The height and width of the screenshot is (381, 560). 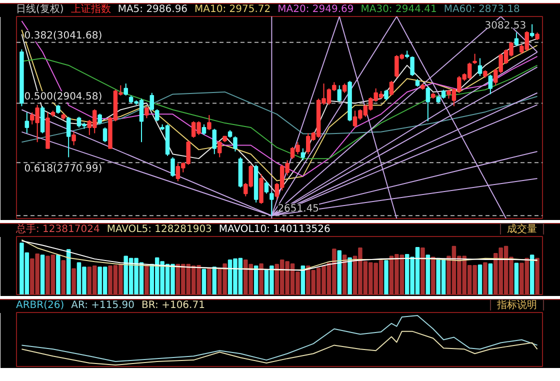 What do you see at coordinates (40, 10) in the screenshot?
I see `chart-title: 日线(复权)` at bounding box center [40, 10].